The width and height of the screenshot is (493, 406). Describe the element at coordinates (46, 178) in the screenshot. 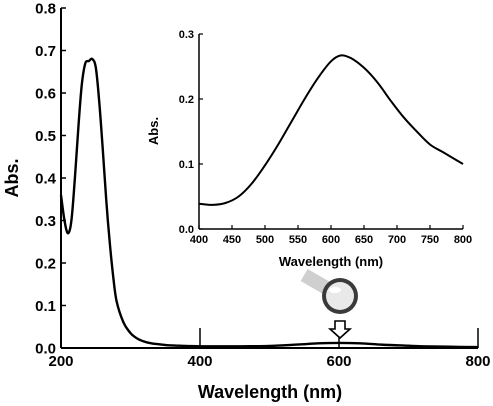

I see `y-tick-label: 0.4` at that location.